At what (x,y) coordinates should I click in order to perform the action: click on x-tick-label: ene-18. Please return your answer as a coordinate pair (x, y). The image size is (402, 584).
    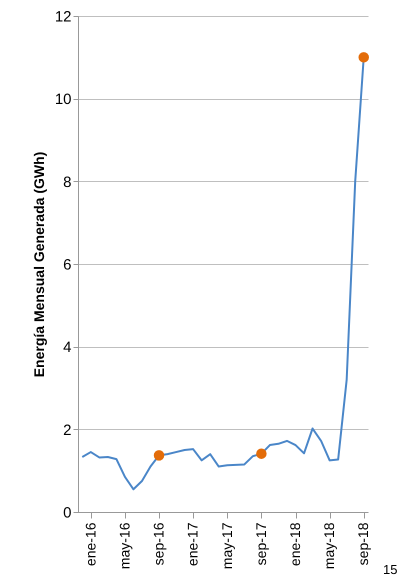
    Looking at the image, I should click on (295, 544).